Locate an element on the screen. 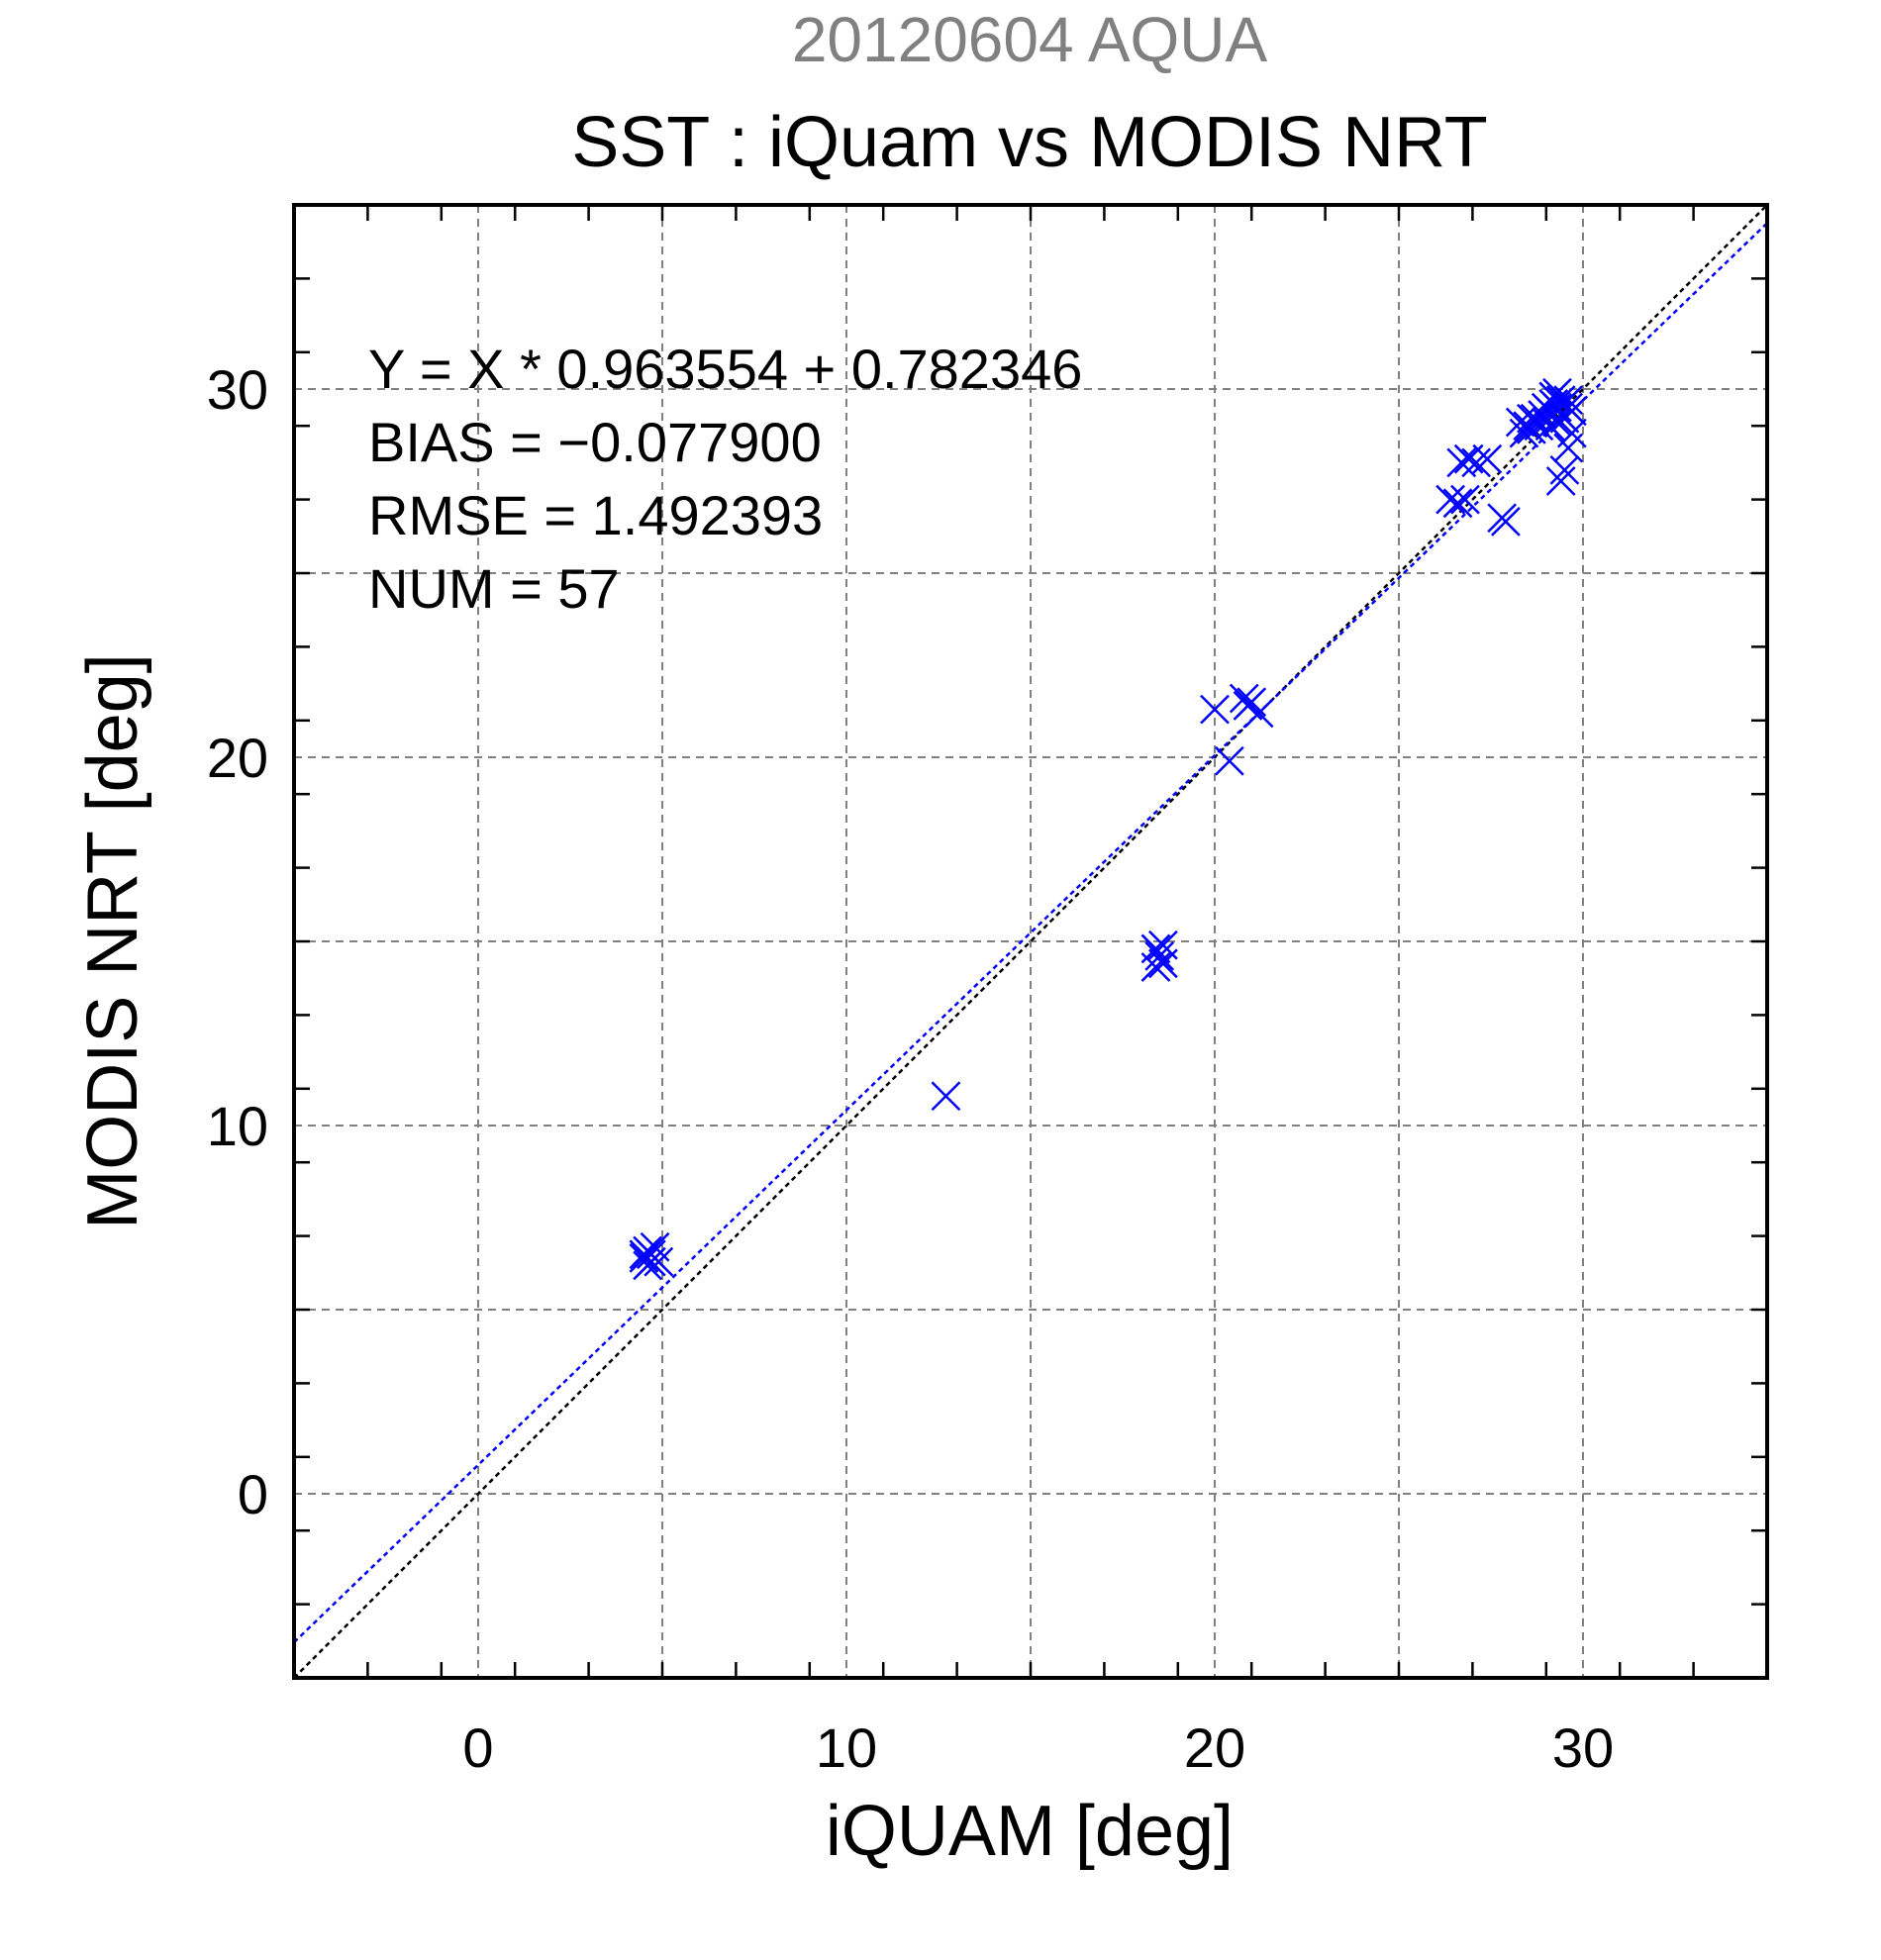 This screenshot has width=1881, height=1960. fit-equation: Y = X * 0.963554 + 0.782346 is located at coordinates (725, 369).